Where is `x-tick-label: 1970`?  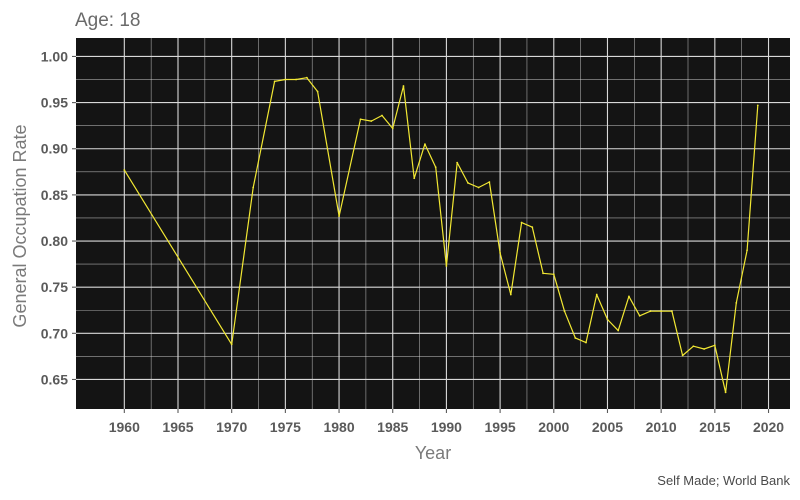
x-tick-label: 1970 is located at coordinates (231, 427).